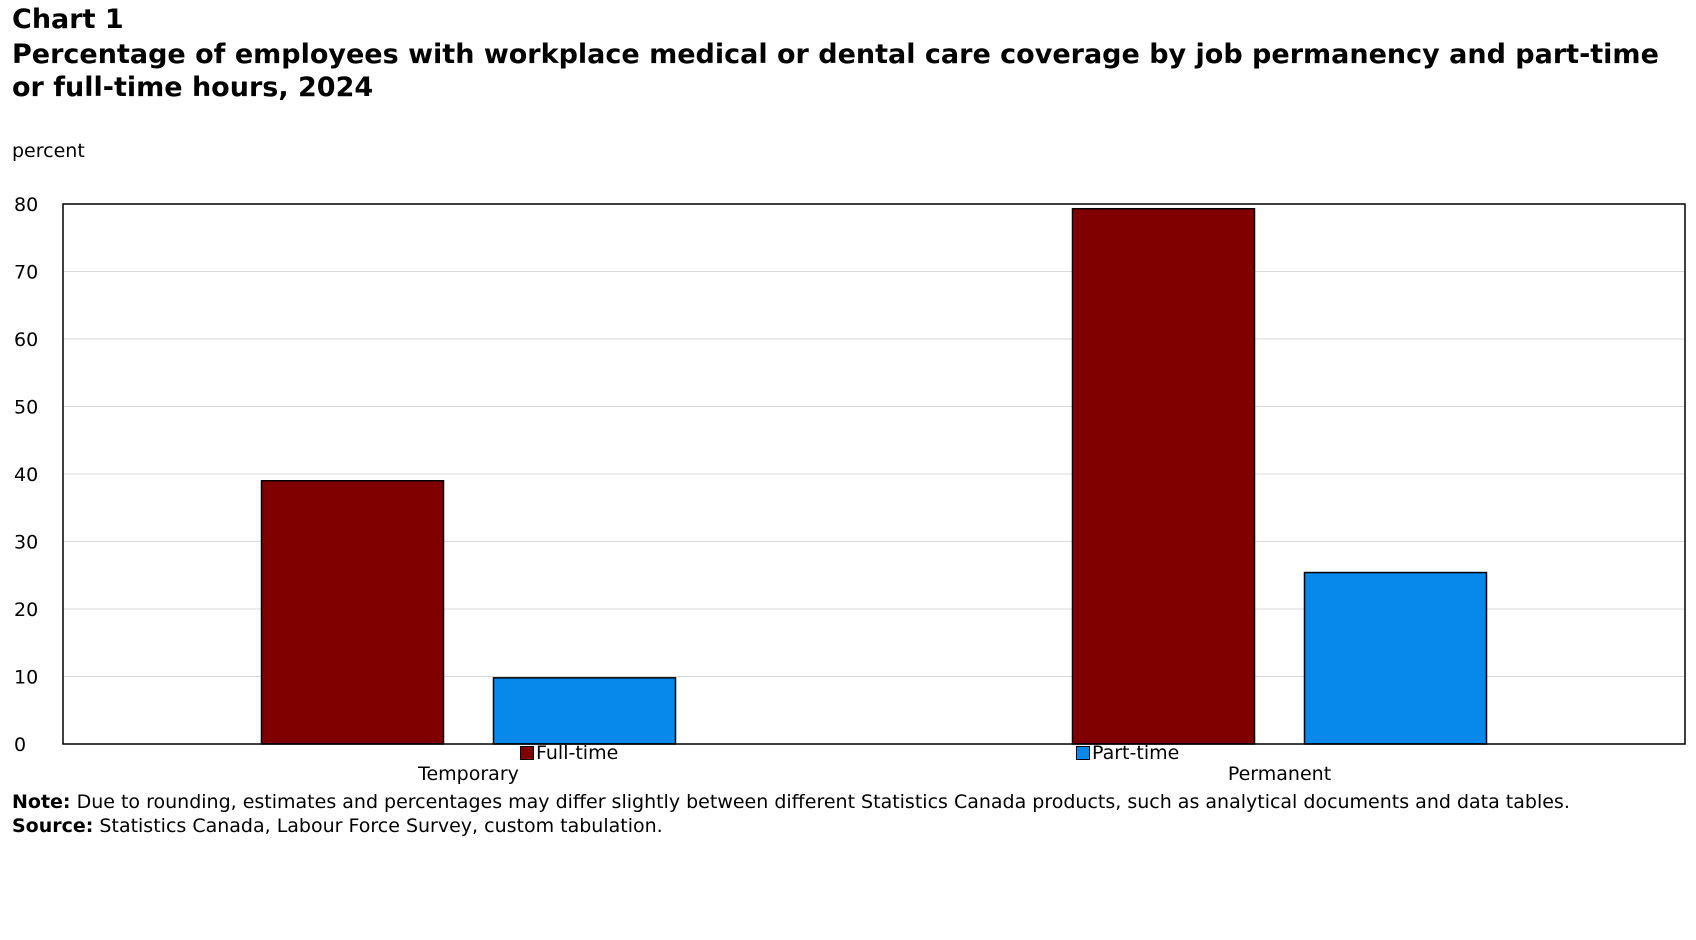 This screenshot has height=940, width=1696. I want to click on legend-item-full-time: Full-time, so click(569, 753).